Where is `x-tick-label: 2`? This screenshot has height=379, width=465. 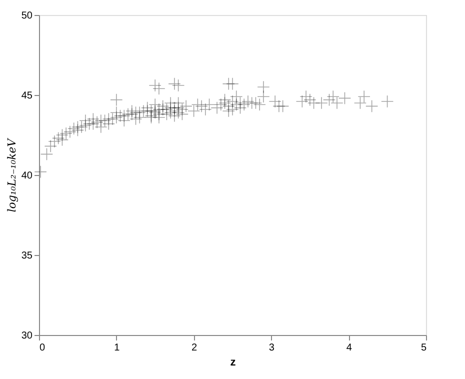 x-tick-label: 2 is located at coordinates (195, 348).